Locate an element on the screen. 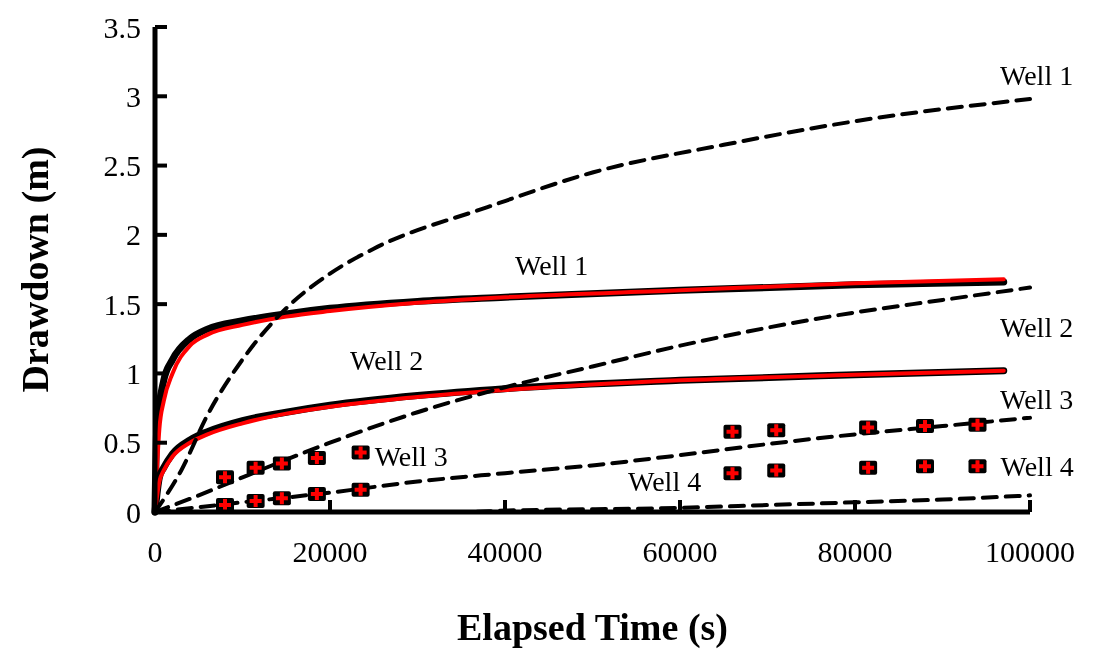  x-tick-label: 40000 is located at coordinates (505, 551).